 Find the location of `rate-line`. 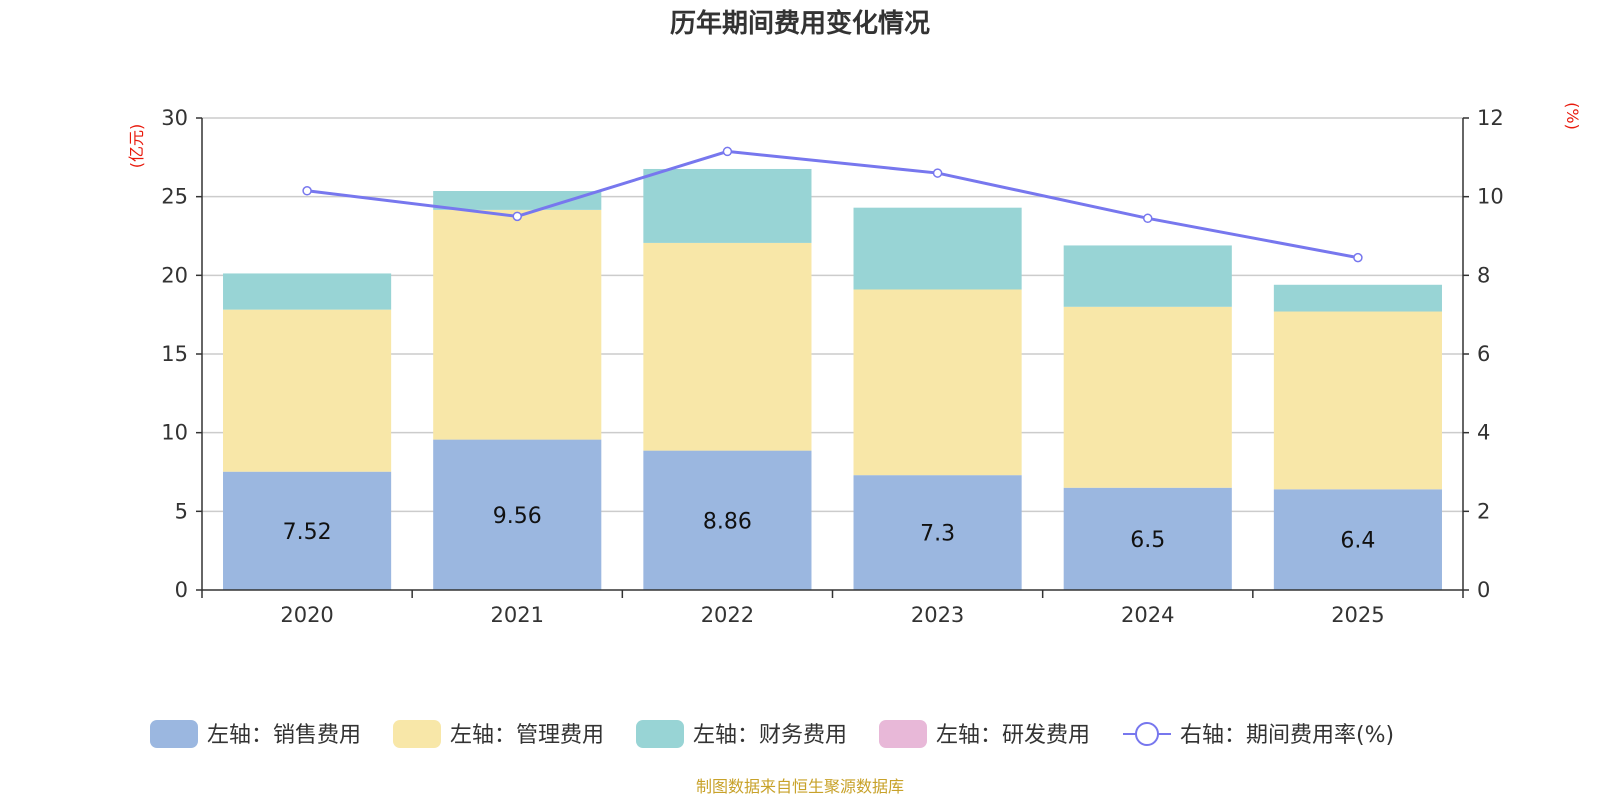

rate-line is located at coordinates (832, 204).